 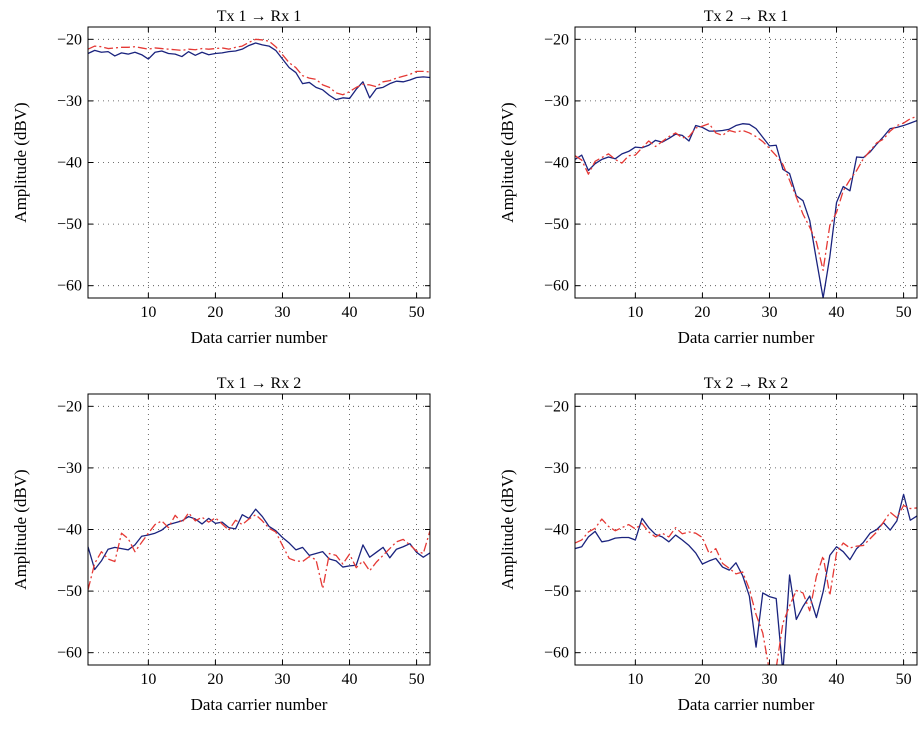 I want to click on chart-title: Tx 2 → Rx 2, so click(x=746, y=383).